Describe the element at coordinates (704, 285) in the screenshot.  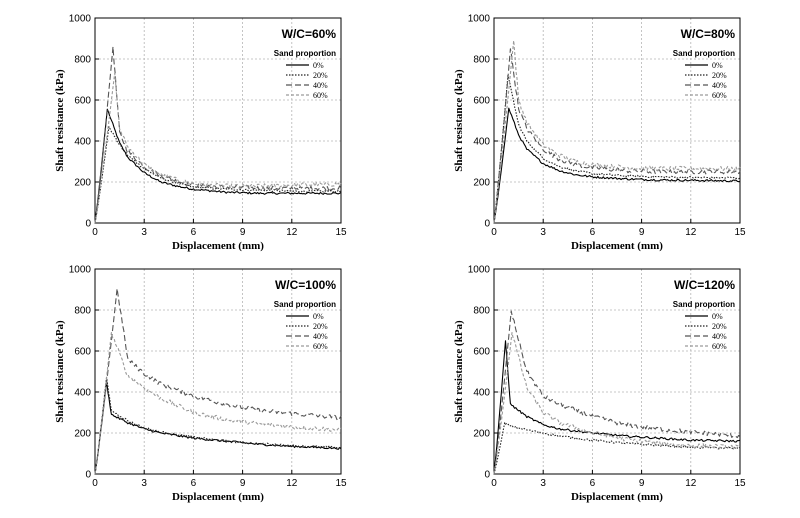
I see `panel-title: W/C=120%` at that location.